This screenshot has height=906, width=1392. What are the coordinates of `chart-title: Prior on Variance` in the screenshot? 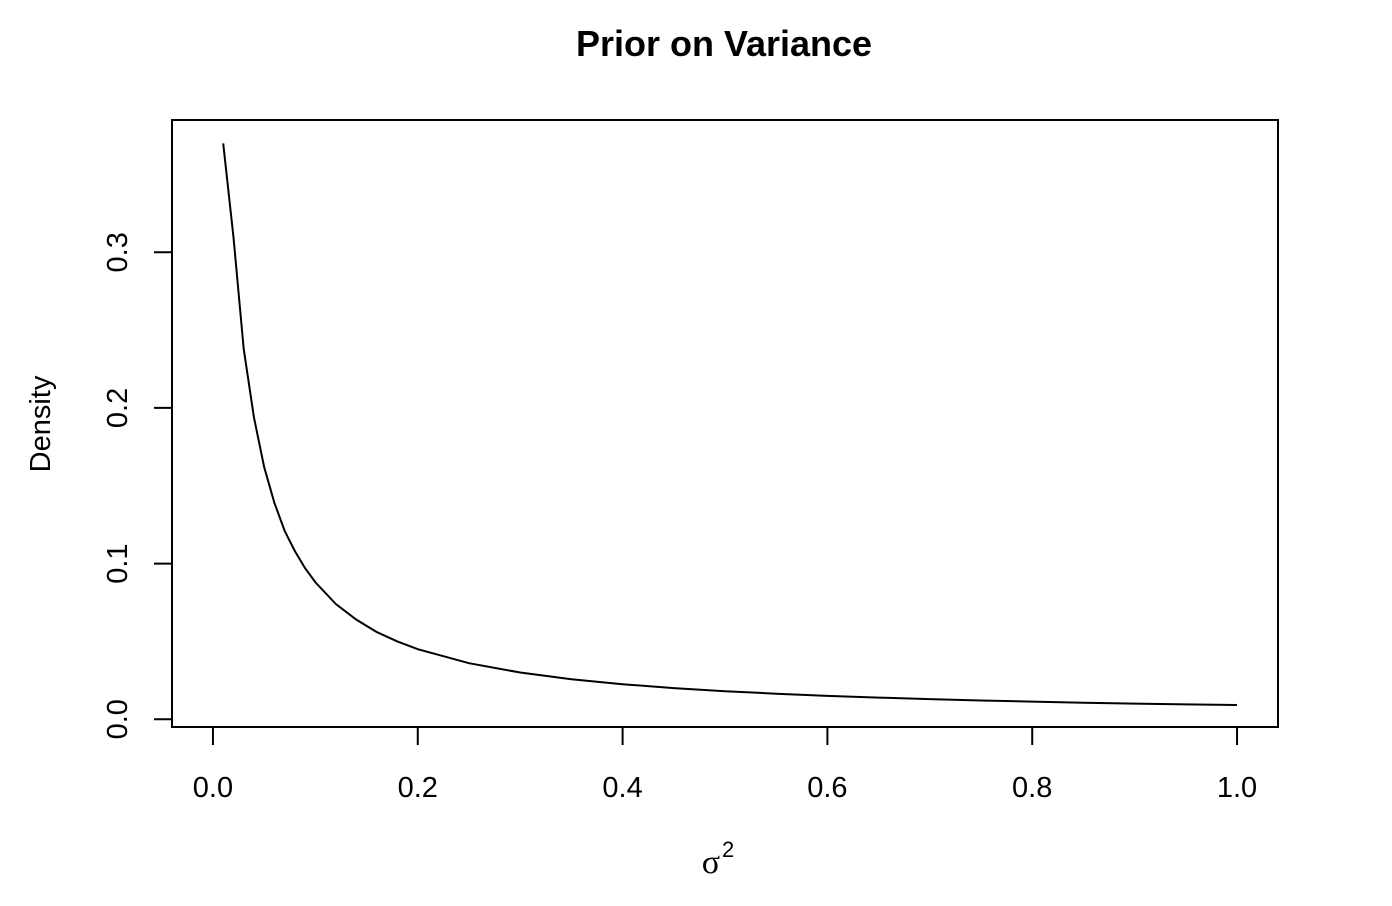 It's located at (724, 43).